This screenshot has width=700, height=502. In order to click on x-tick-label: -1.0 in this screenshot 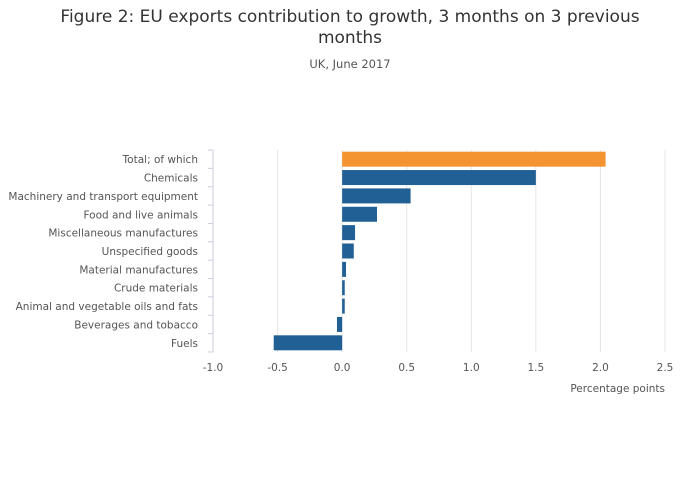, I will do `click(213, 368)`.